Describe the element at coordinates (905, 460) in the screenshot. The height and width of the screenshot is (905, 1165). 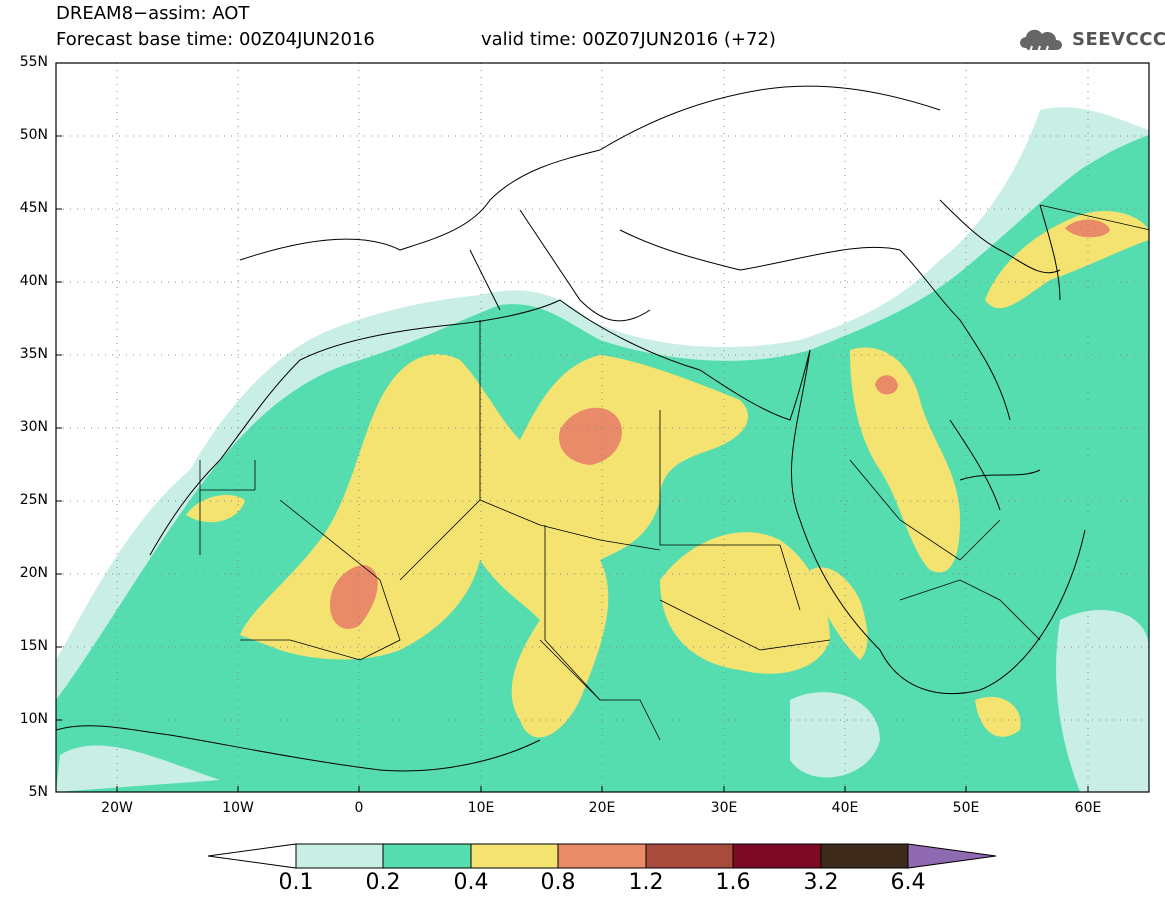
I see `aot-band-0.4-arabia` at that location.